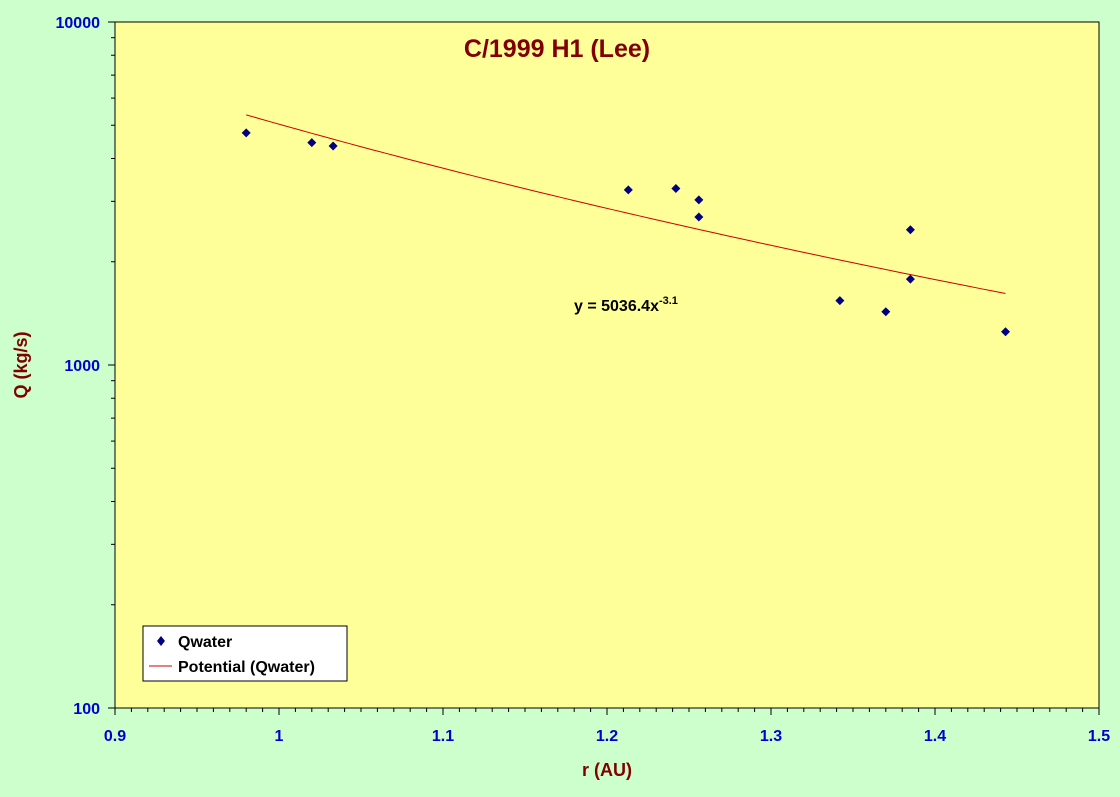  What do you see at coordinates (935, 736) in the screenshot?
I see `x-tick-label: 1.4` at bounding box center [935, 736].